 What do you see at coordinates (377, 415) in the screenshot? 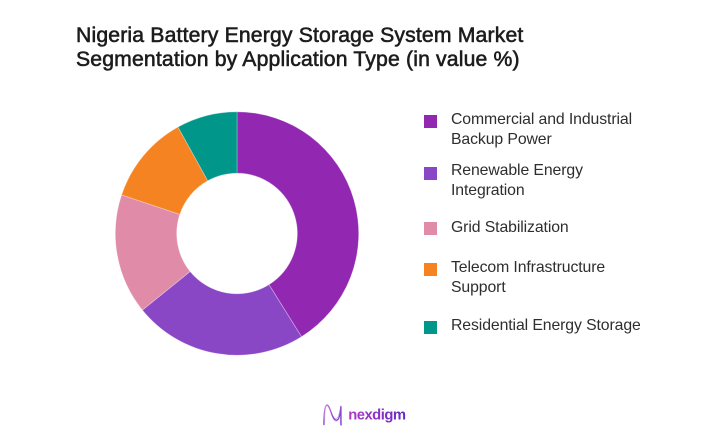
I see `svg-text: nexdigm` at bounding box center [377, 415].